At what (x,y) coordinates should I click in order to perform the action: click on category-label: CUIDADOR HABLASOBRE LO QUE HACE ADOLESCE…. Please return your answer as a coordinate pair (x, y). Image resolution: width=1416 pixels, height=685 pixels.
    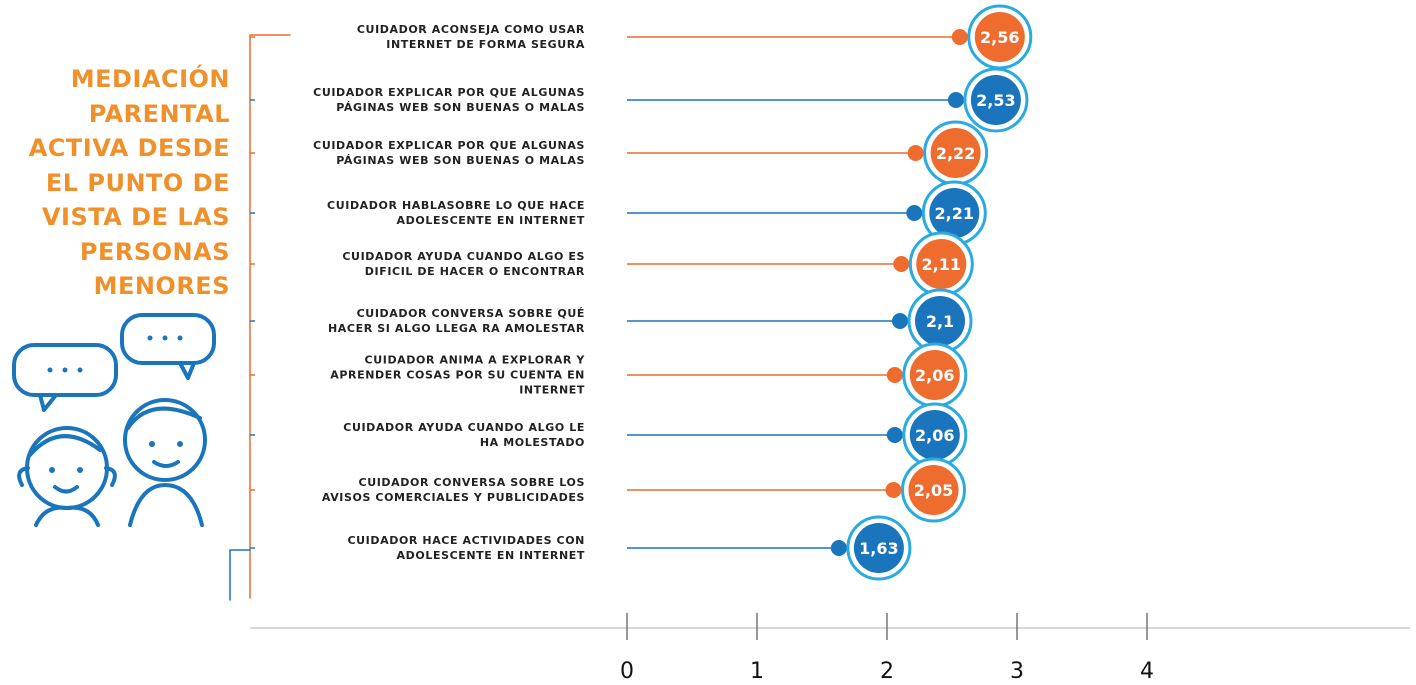
    Looking at the image, I should click on (456, 213).